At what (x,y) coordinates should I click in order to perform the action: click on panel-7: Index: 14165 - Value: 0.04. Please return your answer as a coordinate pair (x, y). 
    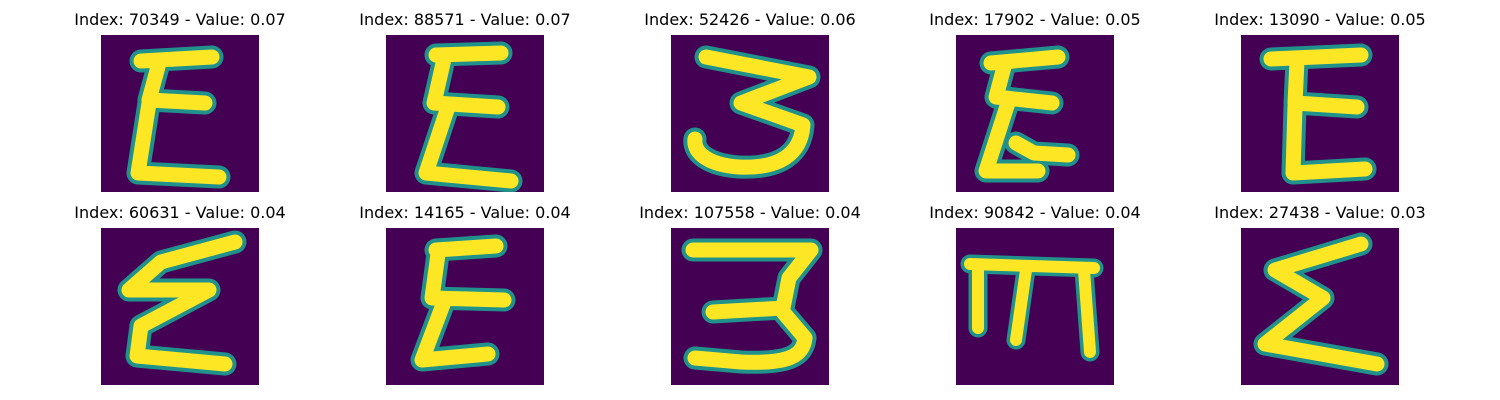
    Looking at the image, I should click on (465, 298).